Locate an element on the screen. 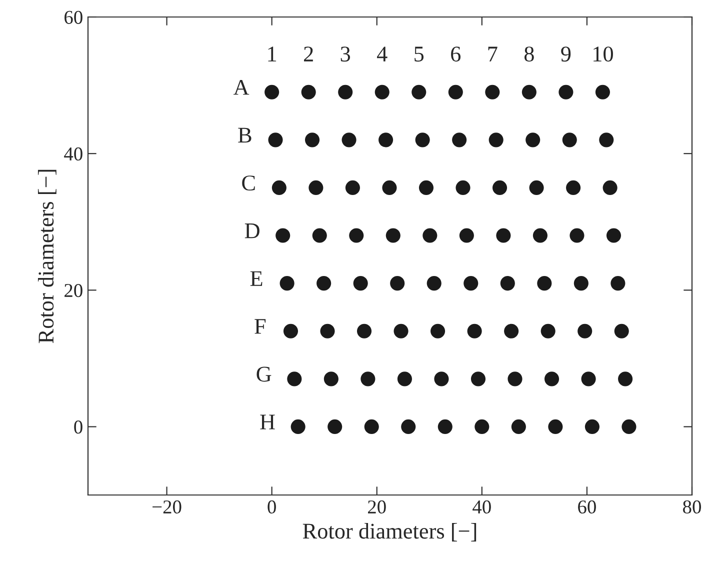  annotation: F is located at coordinates (260, 326).